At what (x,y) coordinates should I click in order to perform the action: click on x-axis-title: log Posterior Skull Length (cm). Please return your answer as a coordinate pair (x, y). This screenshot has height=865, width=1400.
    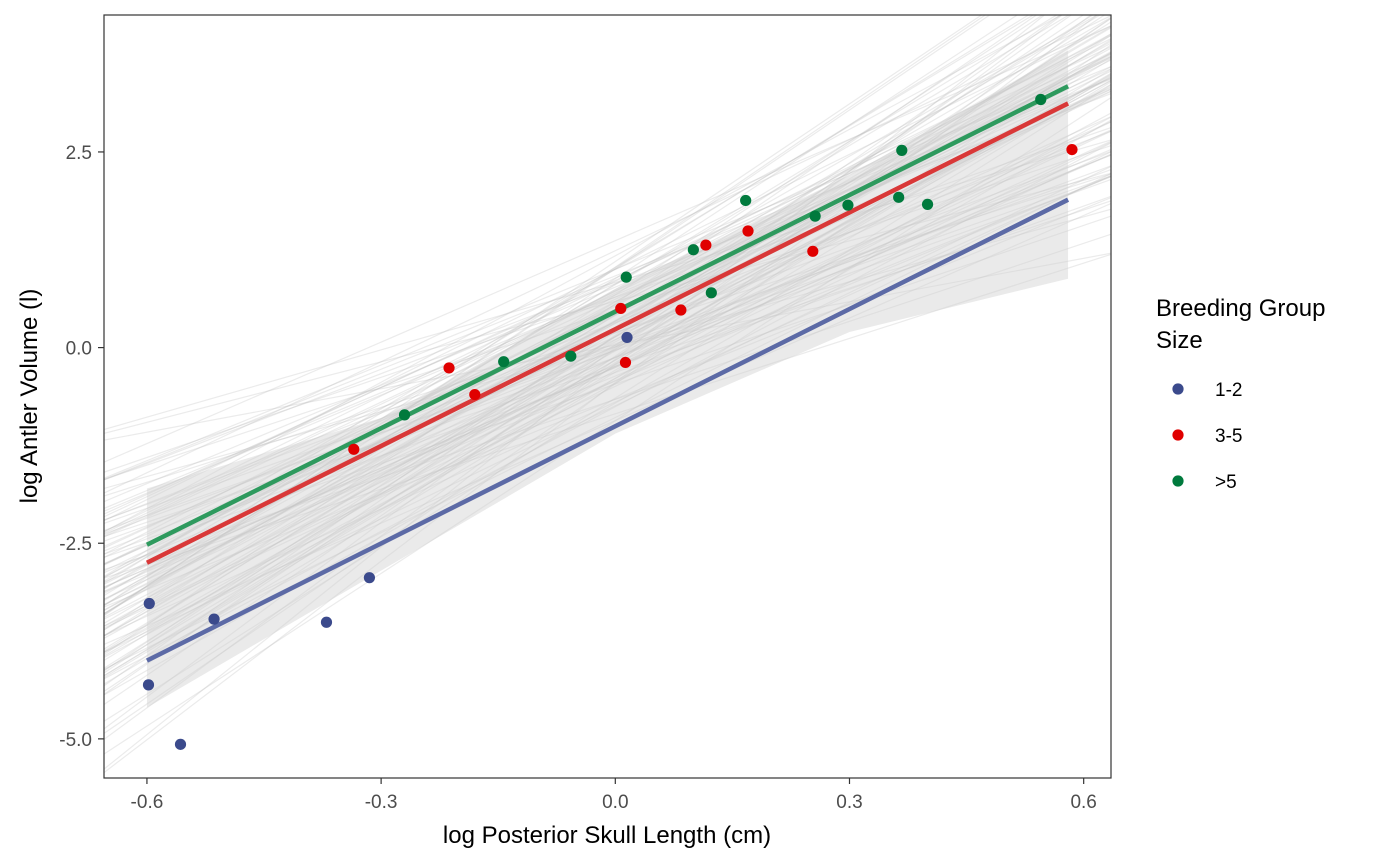
    Looking at the image, I should click on (607, 835).